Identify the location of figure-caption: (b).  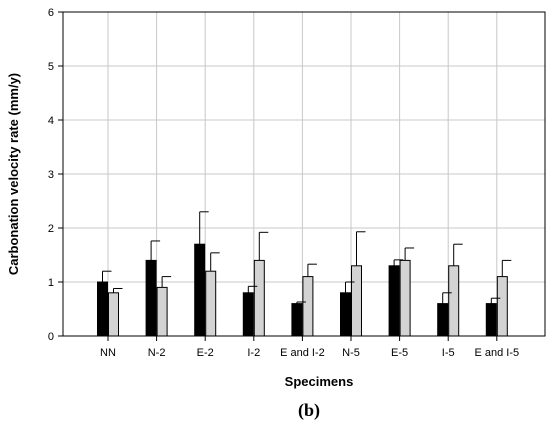
(309, 410).